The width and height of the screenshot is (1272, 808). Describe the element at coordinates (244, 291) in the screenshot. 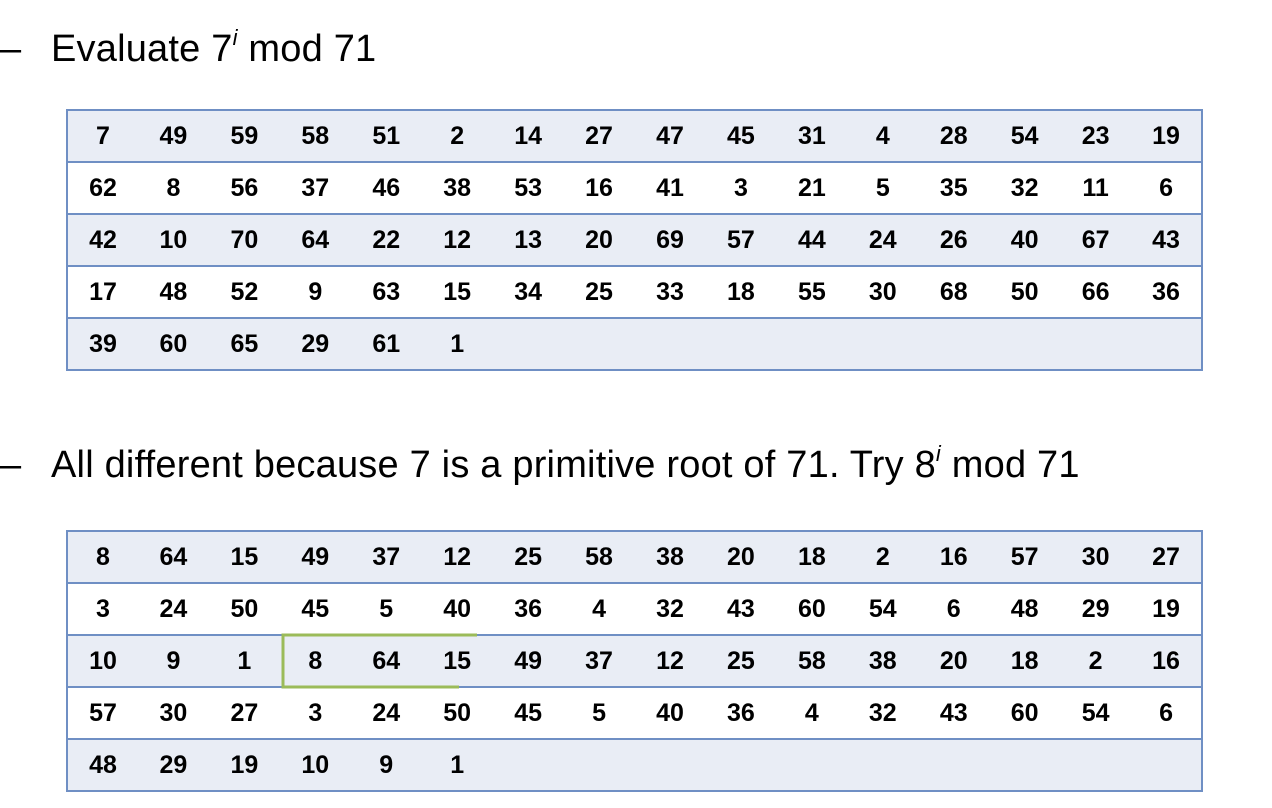

I see `table-cell: 52` at that location.